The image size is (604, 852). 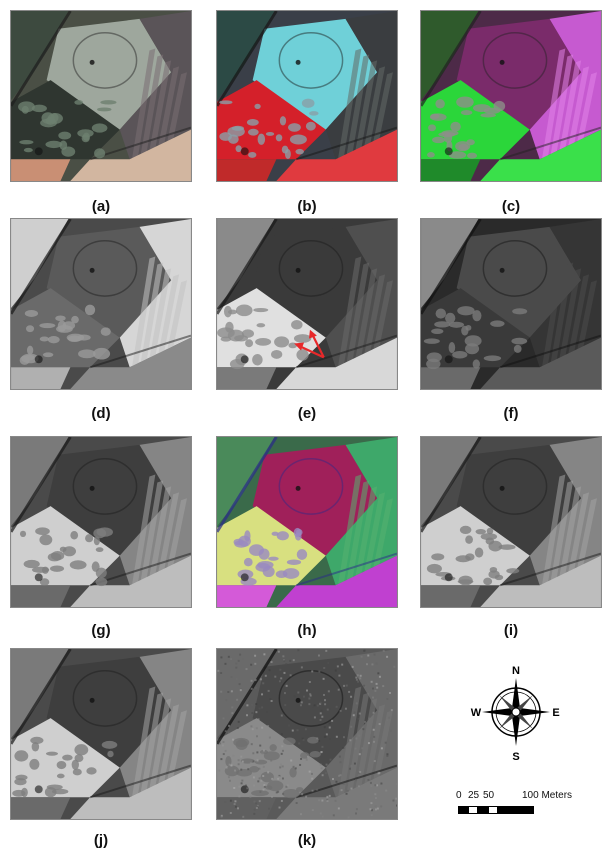 What do you see at coordinates (511, 413) in the screenshot?
I see `caption-f: (f)` at bounding box center [511, 413].